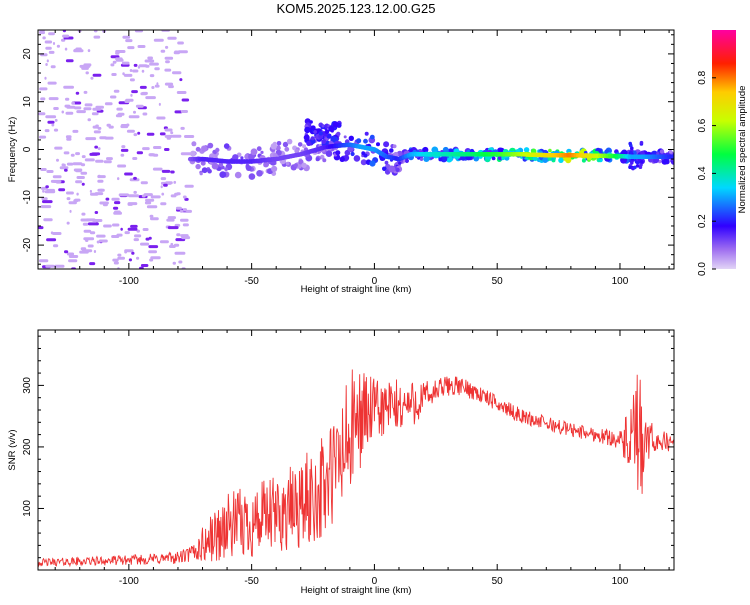 This screenshot has height=605, width=750. I want to click on colorbar-tick-label: 0.8, so click(702, 77).